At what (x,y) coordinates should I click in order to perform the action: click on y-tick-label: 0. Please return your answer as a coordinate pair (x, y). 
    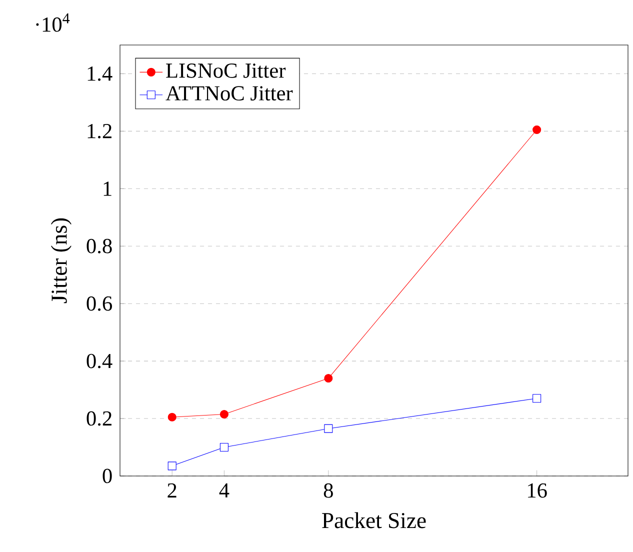
    Looking at the image, I should click on (107, 476).